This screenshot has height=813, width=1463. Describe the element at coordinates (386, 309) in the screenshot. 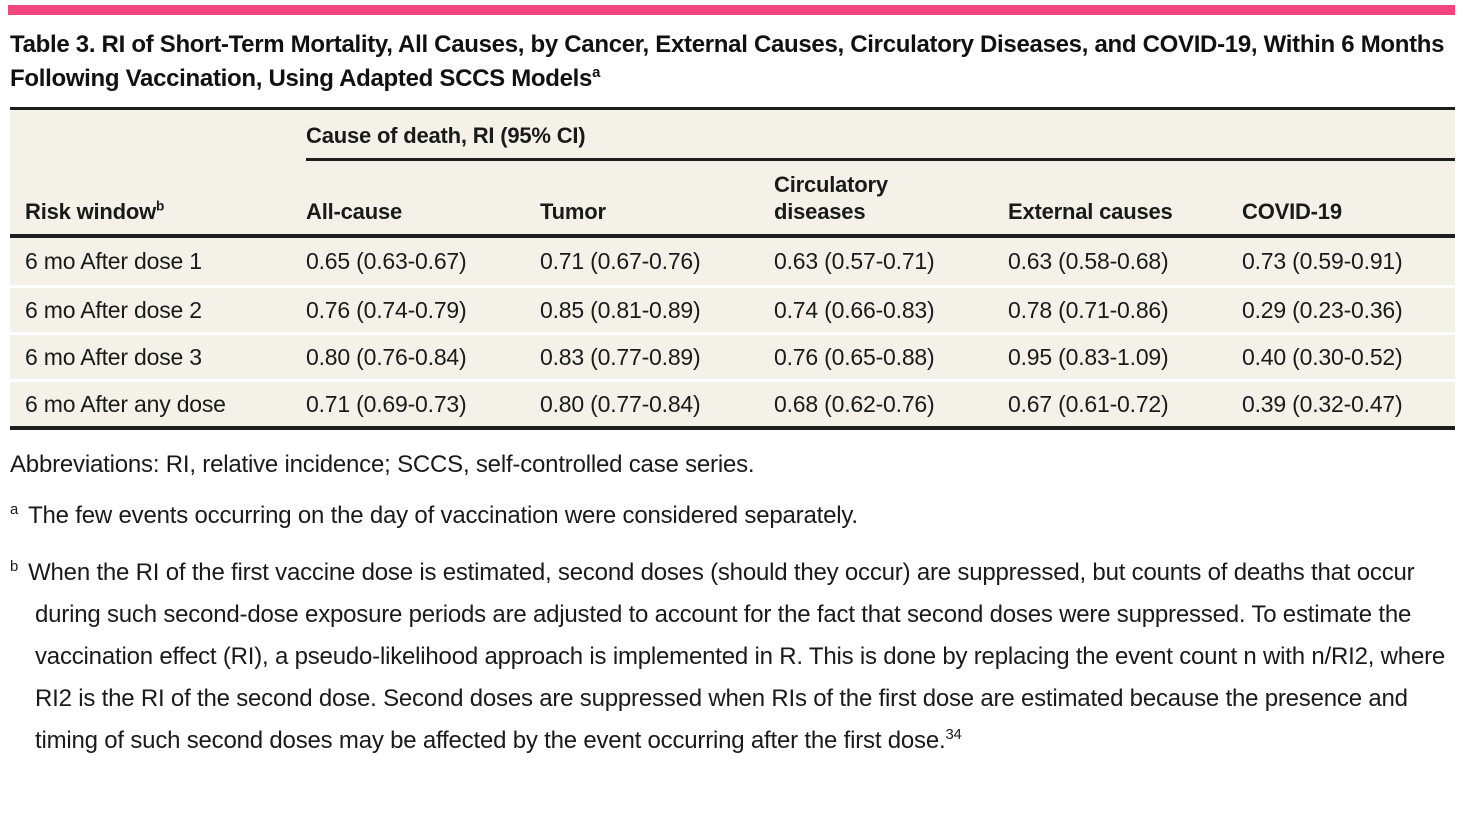

I see `table-cell: 0.76 (0.74-0.79)` at that location.